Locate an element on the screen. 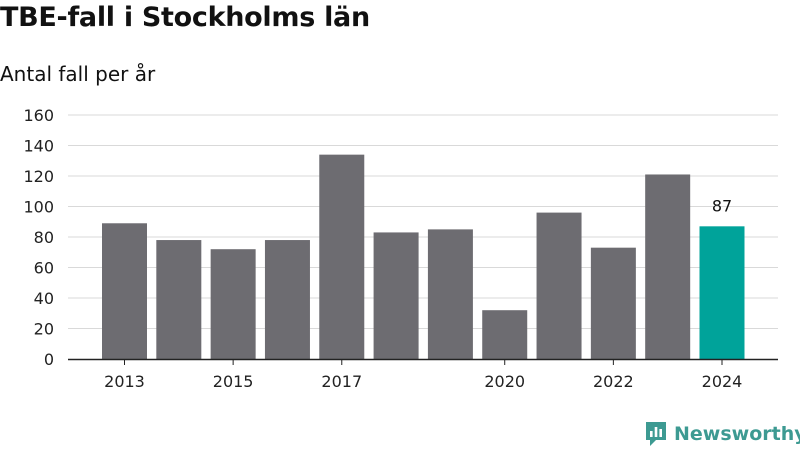  y-tick-label: 100 is located at coordinates (38, 207).